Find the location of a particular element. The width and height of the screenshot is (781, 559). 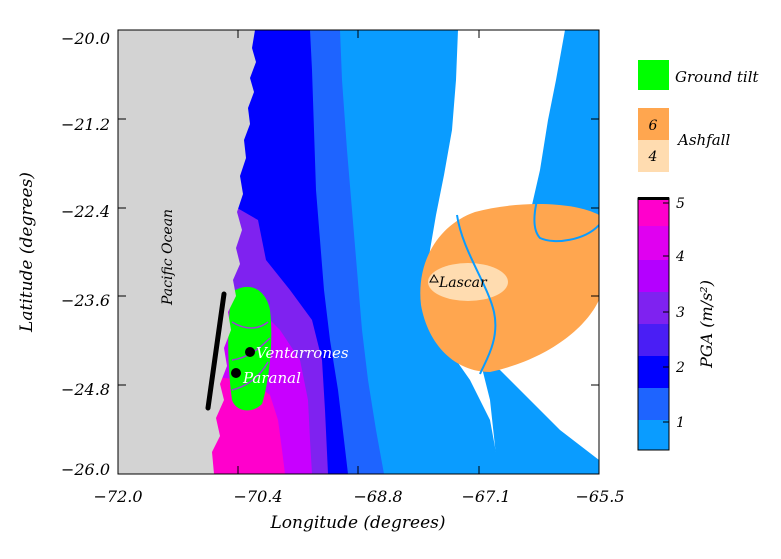

ocean-label: Pacific Ocean is located at coordinates (168, 257).